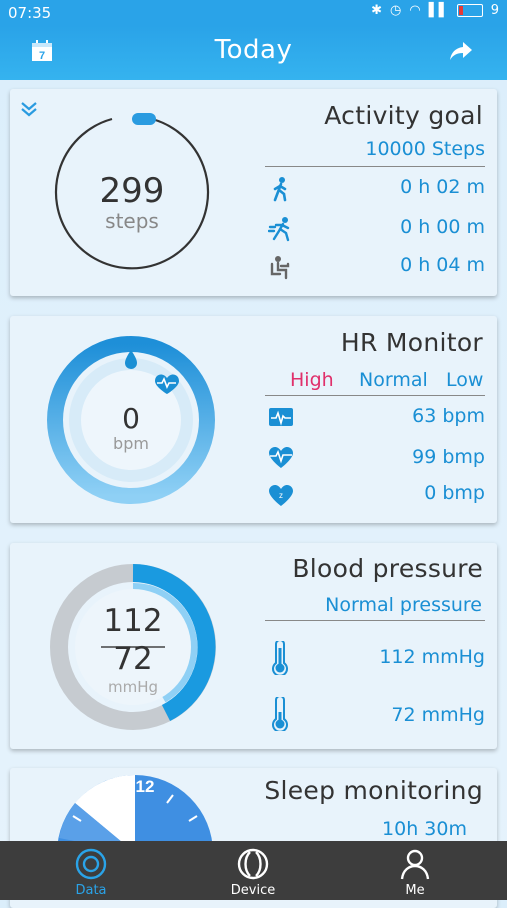 The height and width of the screenshot is (908, 507). I want to click on calendar-day: 7, so click(42, 56).